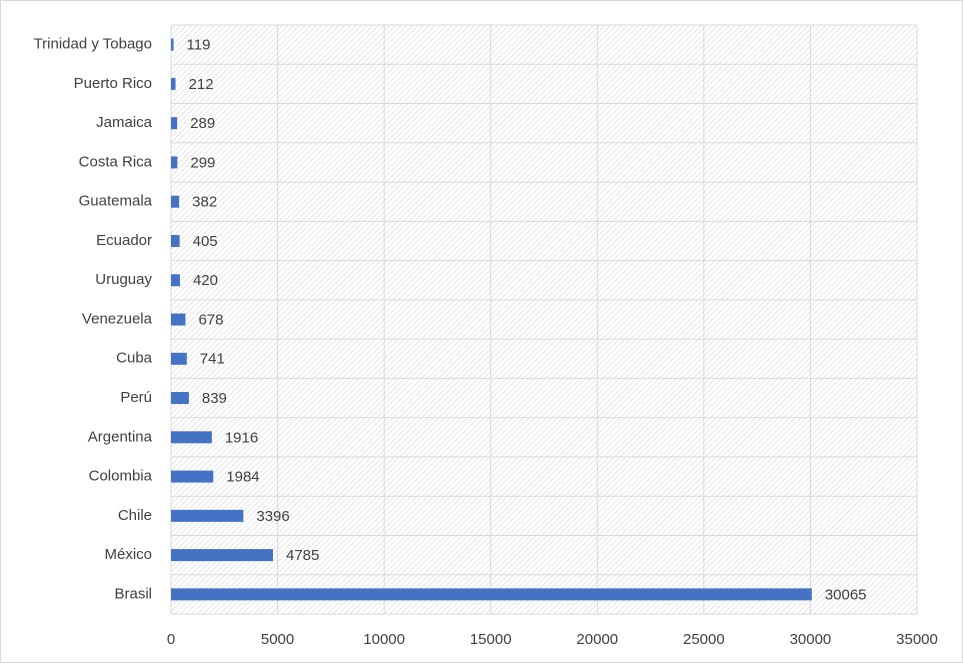  What do you see at coordinates (491, 639) in the screenshot?
I see `x-tick-label: 15000` at bounding box center [491, 639].